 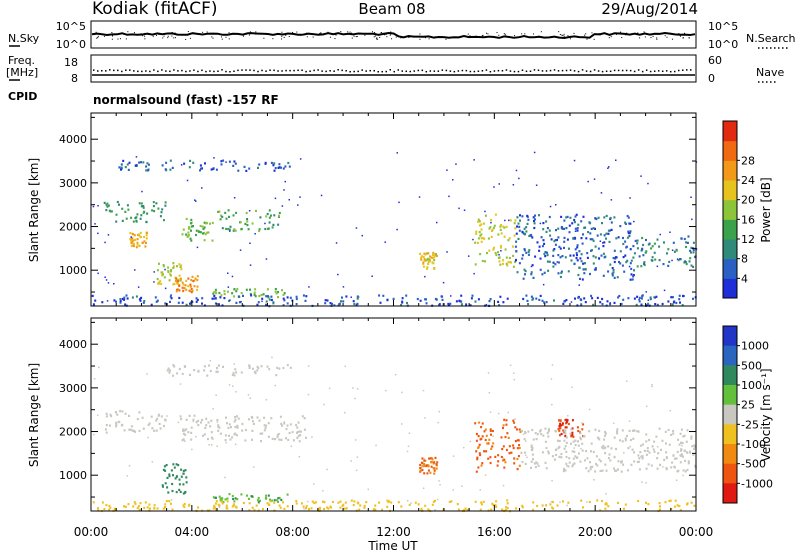 What do you see at coordinates (71, 62) in the screenshot?
I see `freq-left-tick-top: 18` at bounding box center [71, 62].